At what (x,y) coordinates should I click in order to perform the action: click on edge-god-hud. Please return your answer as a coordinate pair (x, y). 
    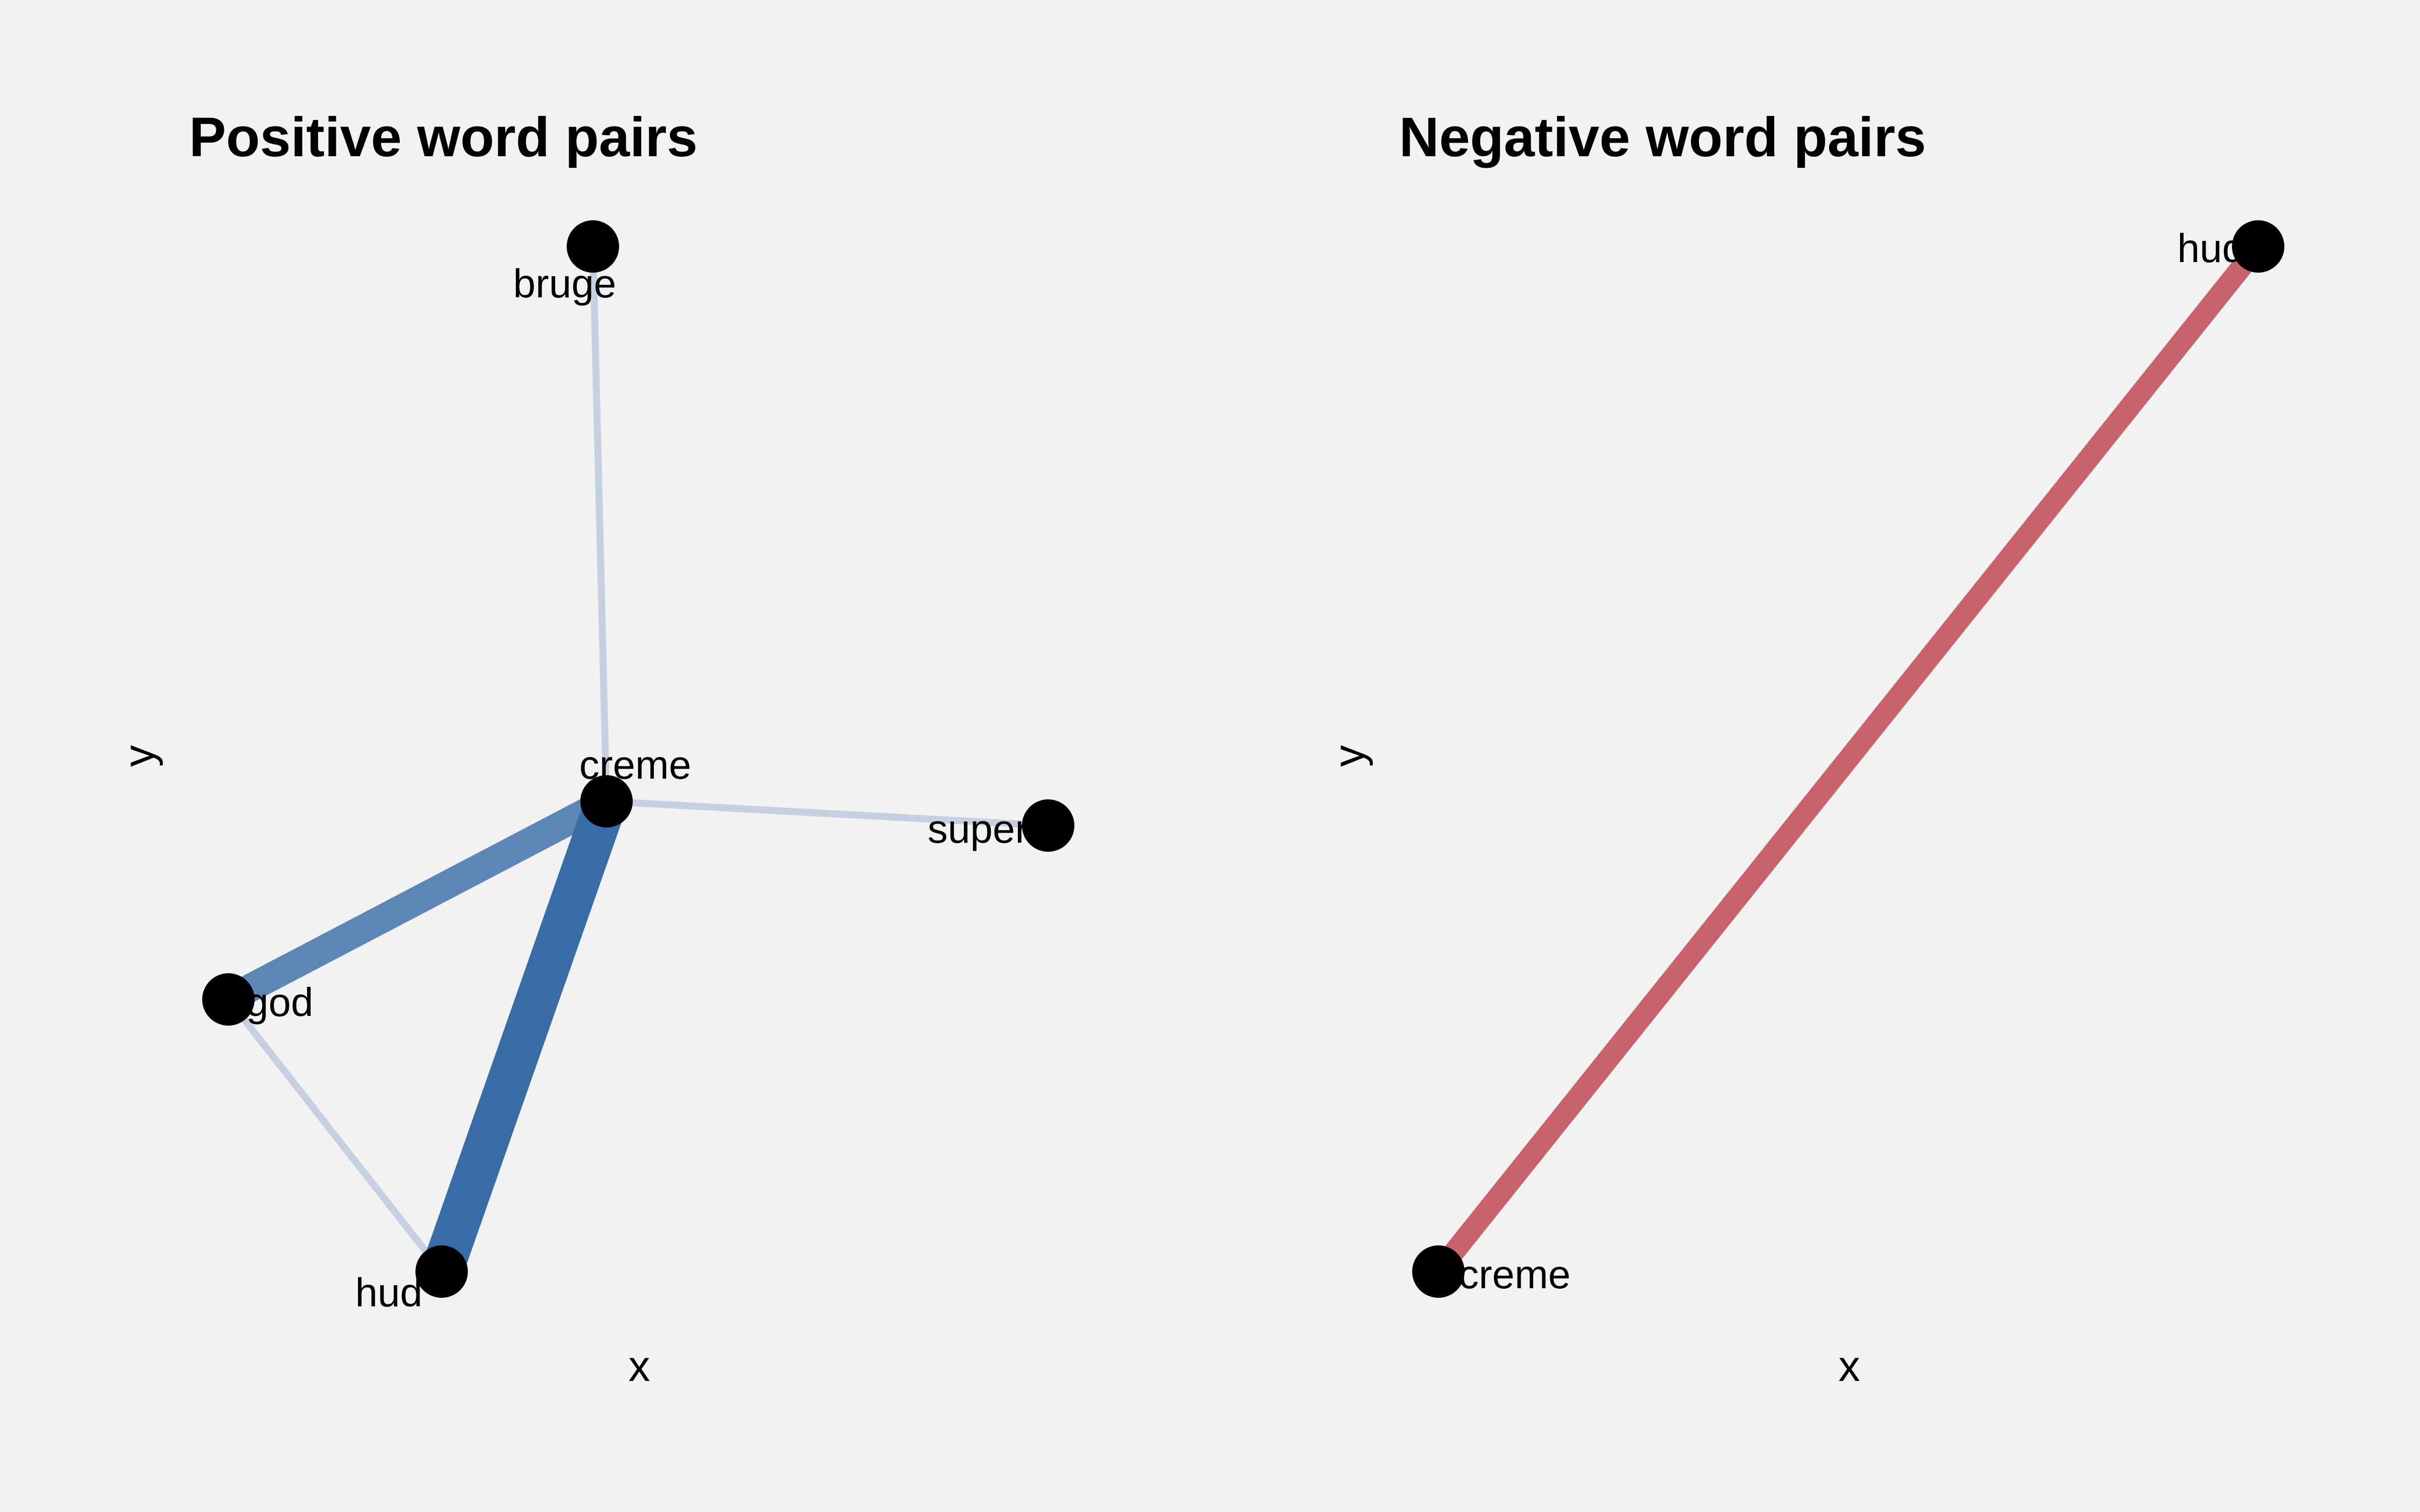
    Looking at the image, I should click on (335, 1135).